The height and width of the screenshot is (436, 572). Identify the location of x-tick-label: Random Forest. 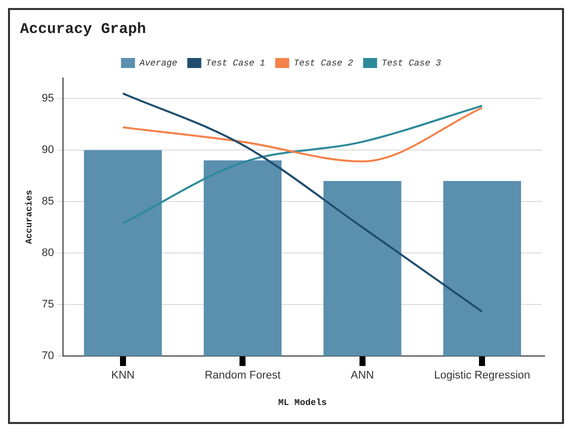
(242, 376).